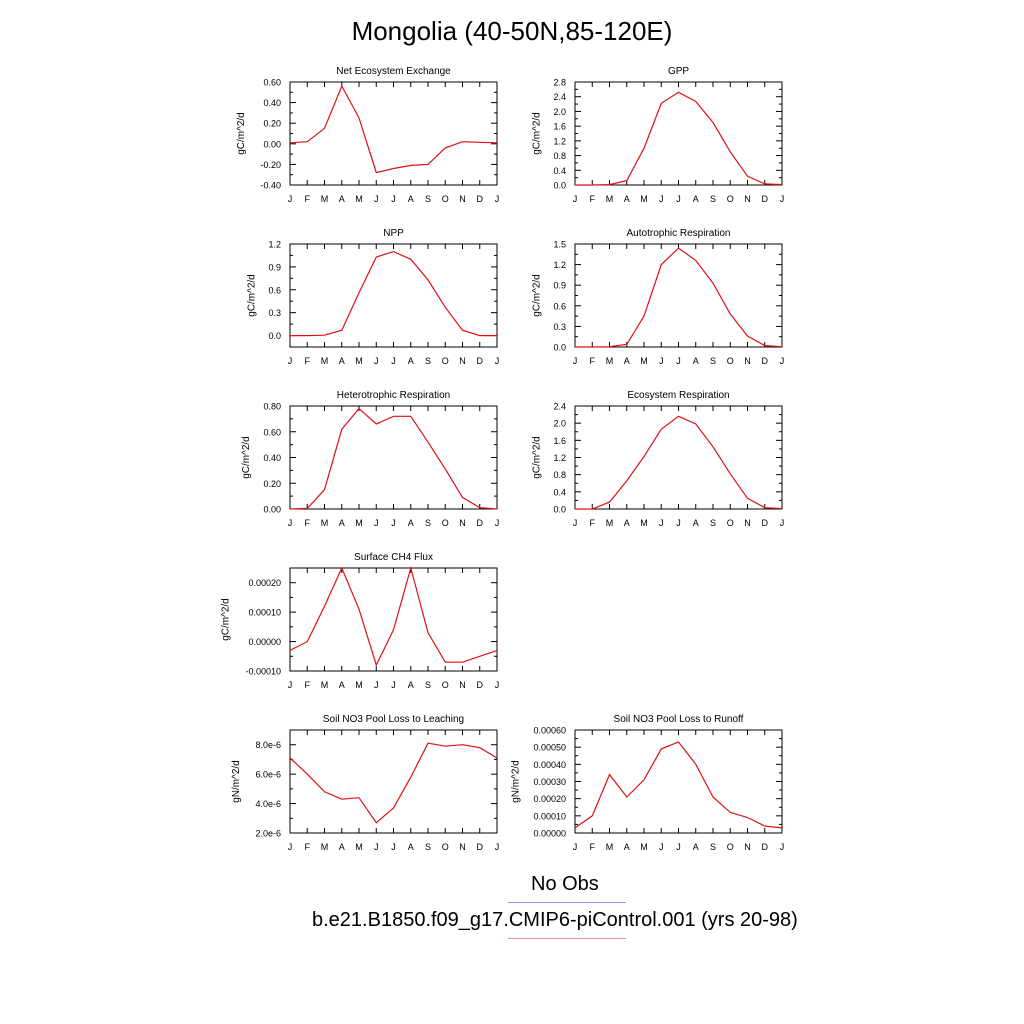  Describe the element at coordinates (559, 424) in the screenshot. I see `y-tick-label: 2.0` at that location.